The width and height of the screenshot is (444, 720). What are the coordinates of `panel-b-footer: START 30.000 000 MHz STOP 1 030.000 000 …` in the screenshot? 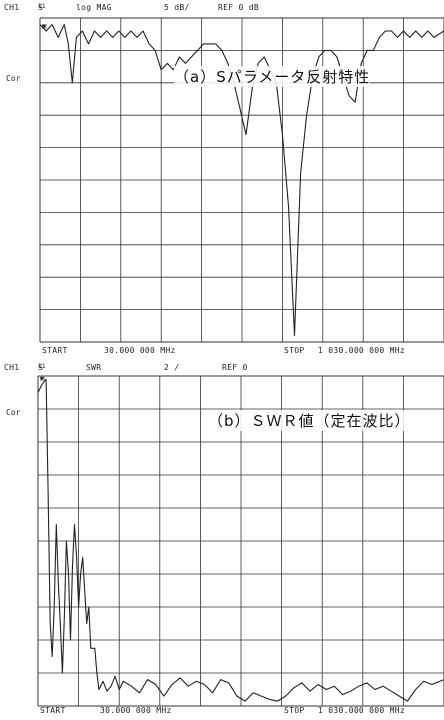 It's located at (222, 712).